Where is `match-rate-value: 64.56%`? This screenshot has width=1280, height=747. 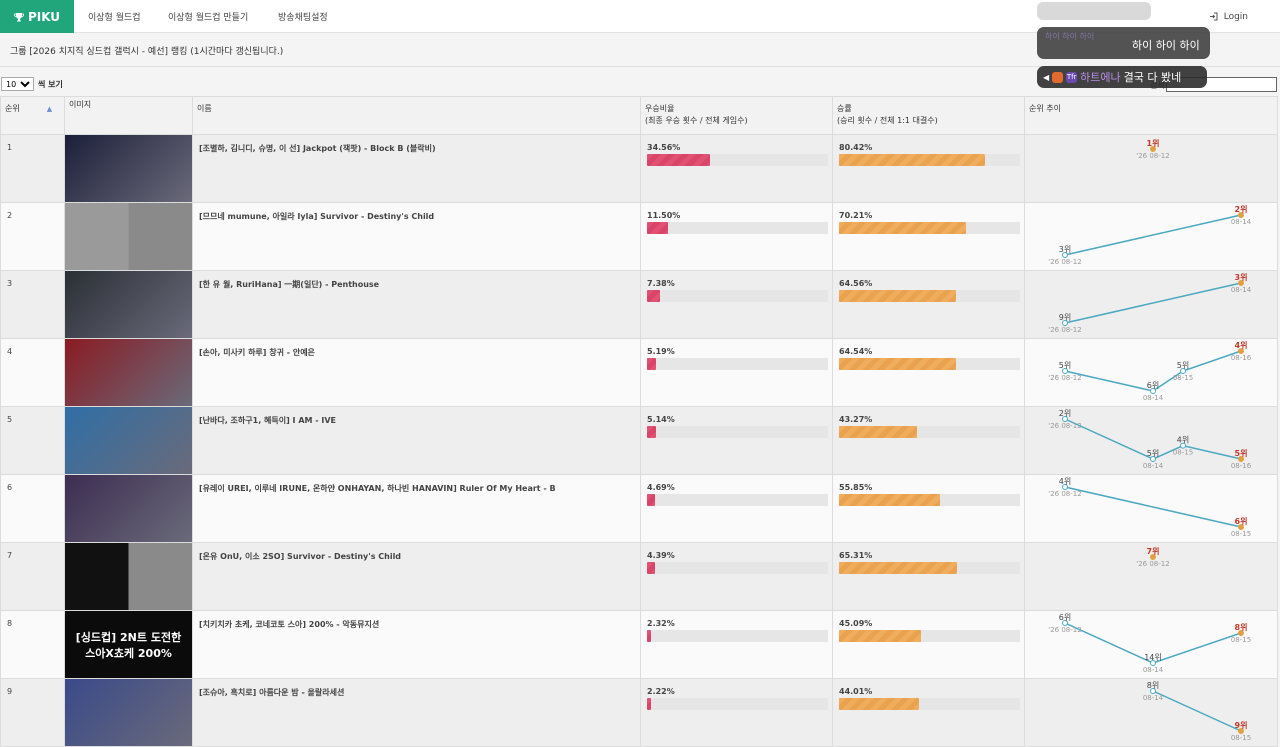
match-rate-value: 64.56% is located at coordinates (856, 283).